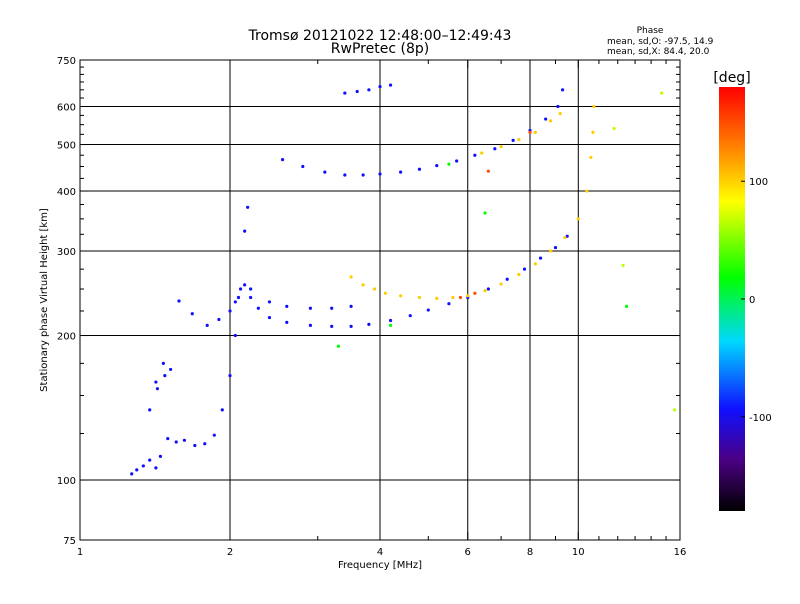  Describe the element at coordinates (530, 552) in the screenshot. I see `x-tick-label: 8` at that location.